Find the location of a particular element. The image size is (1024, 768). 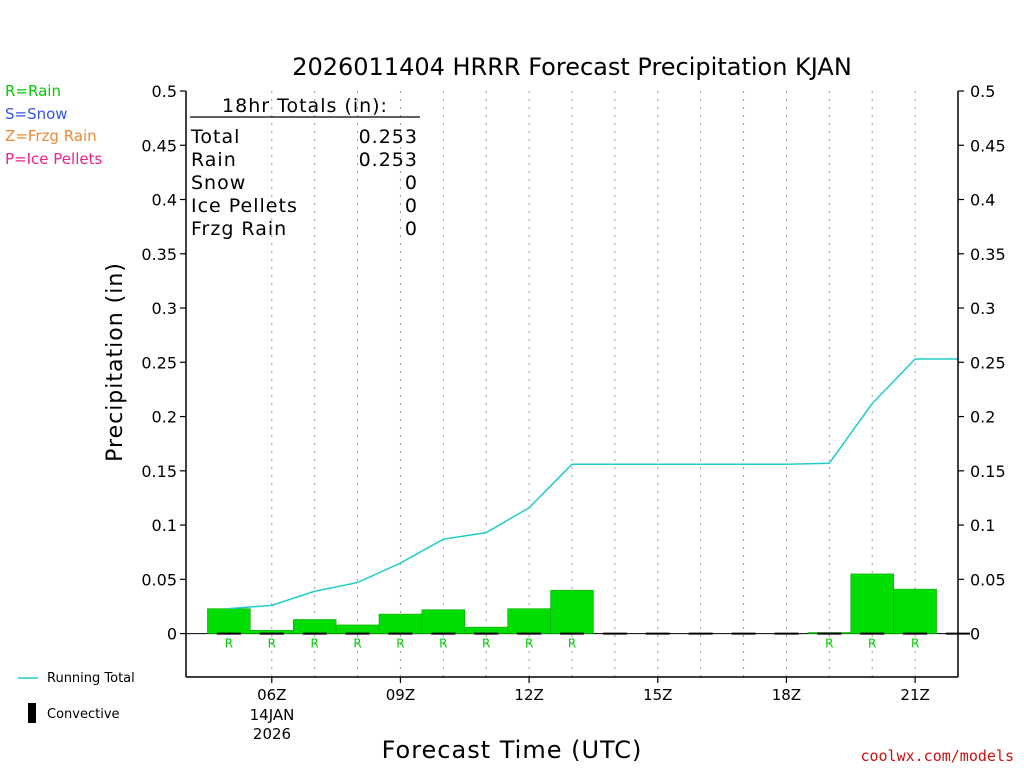

x-tick-label: 06Z is located at coordinates (271, 695).